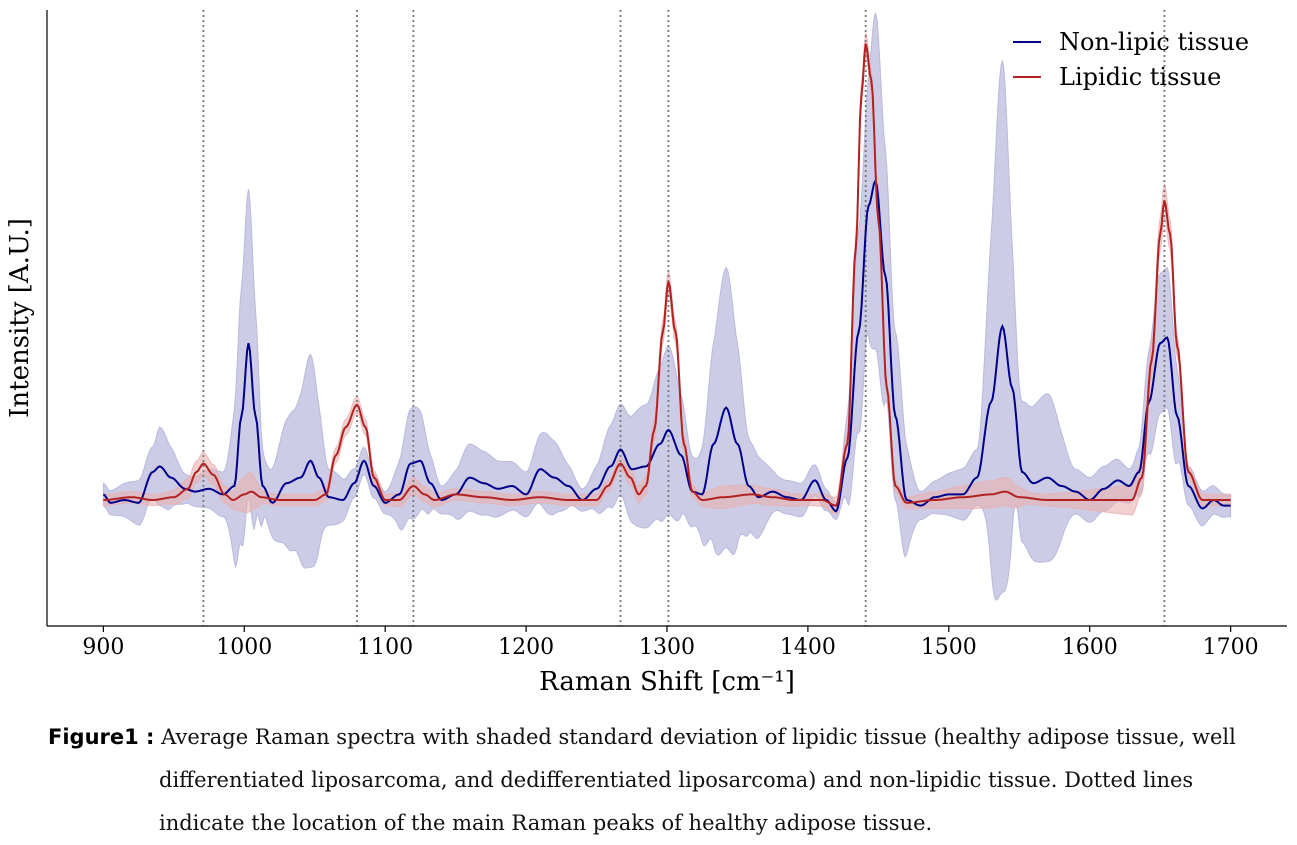 This screenshot has height=845, width=1297. Describe the element at coordinates (1140, 77) in the screenshot. I see `legend-label-lipidic: Lipidic tissue` at that location.